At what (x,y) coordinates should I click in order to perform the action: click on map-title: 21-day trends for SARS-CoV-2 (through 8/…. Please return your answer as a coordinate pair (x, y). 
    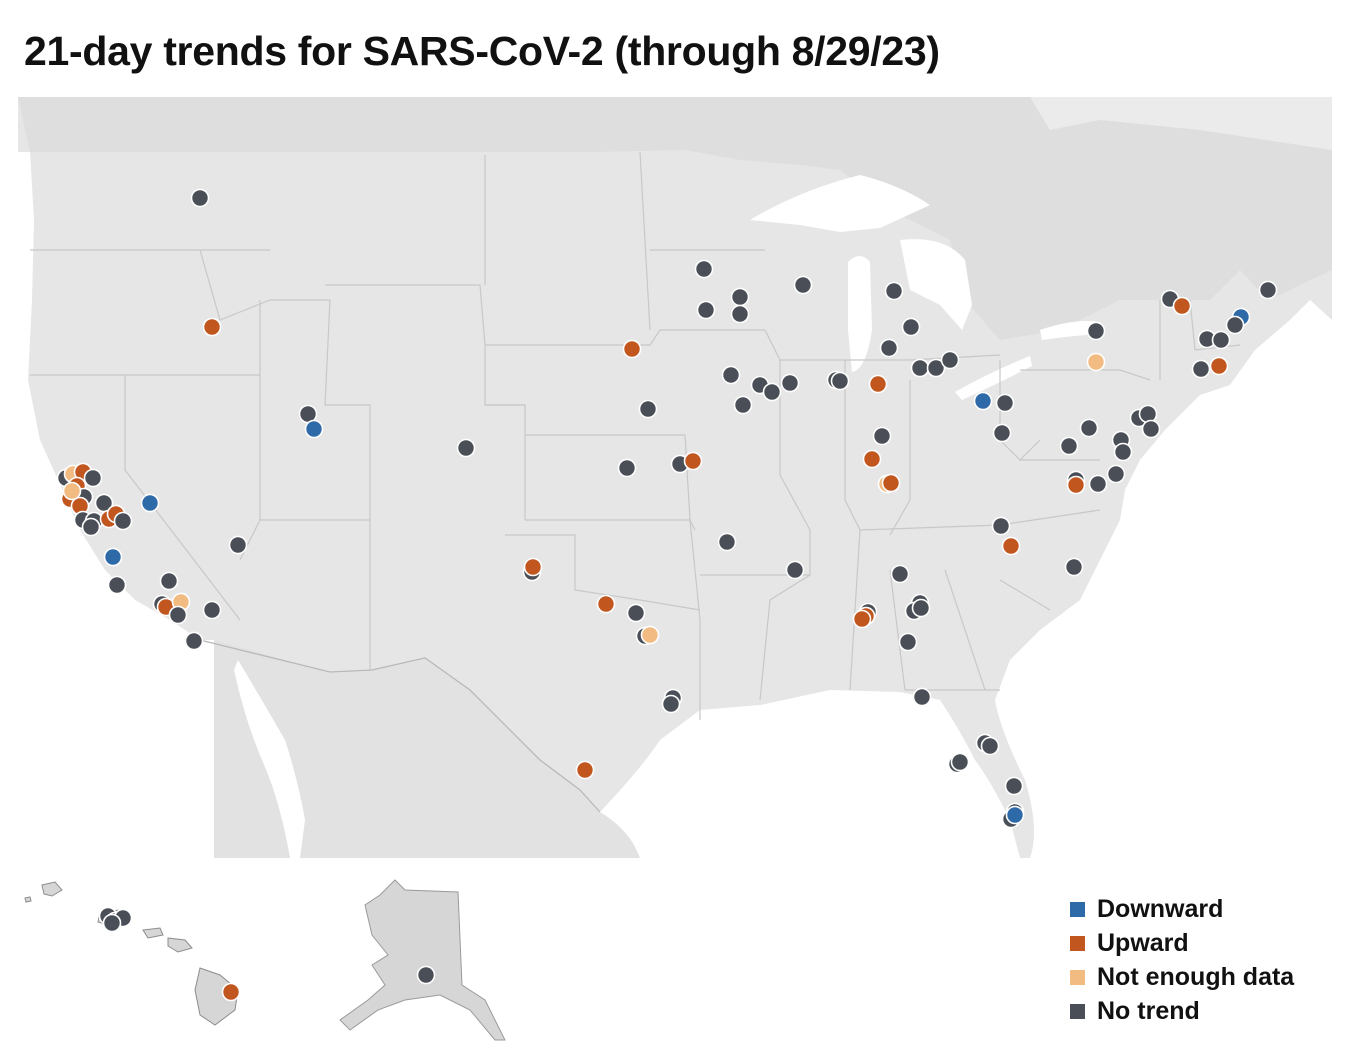
    Looking at the image, I should click on (482, 51).